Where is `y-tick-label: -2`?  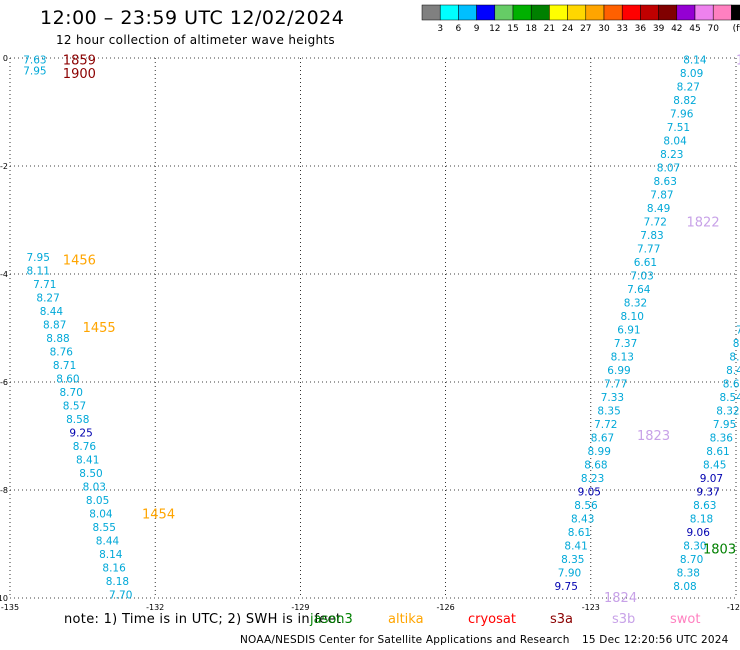
y-tick-label: -2 is located at coordinates (4, 166).